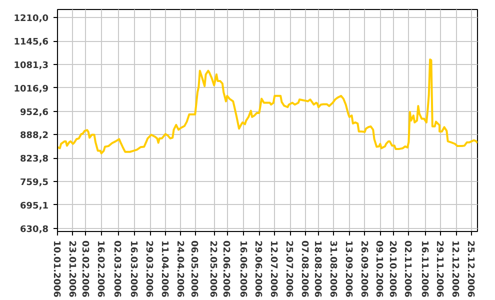 The image size is (495, 300). Describe the element at coordinates (423, 269) in the screenshot. I see `x-tick-label: 16.11.2006` at that location.